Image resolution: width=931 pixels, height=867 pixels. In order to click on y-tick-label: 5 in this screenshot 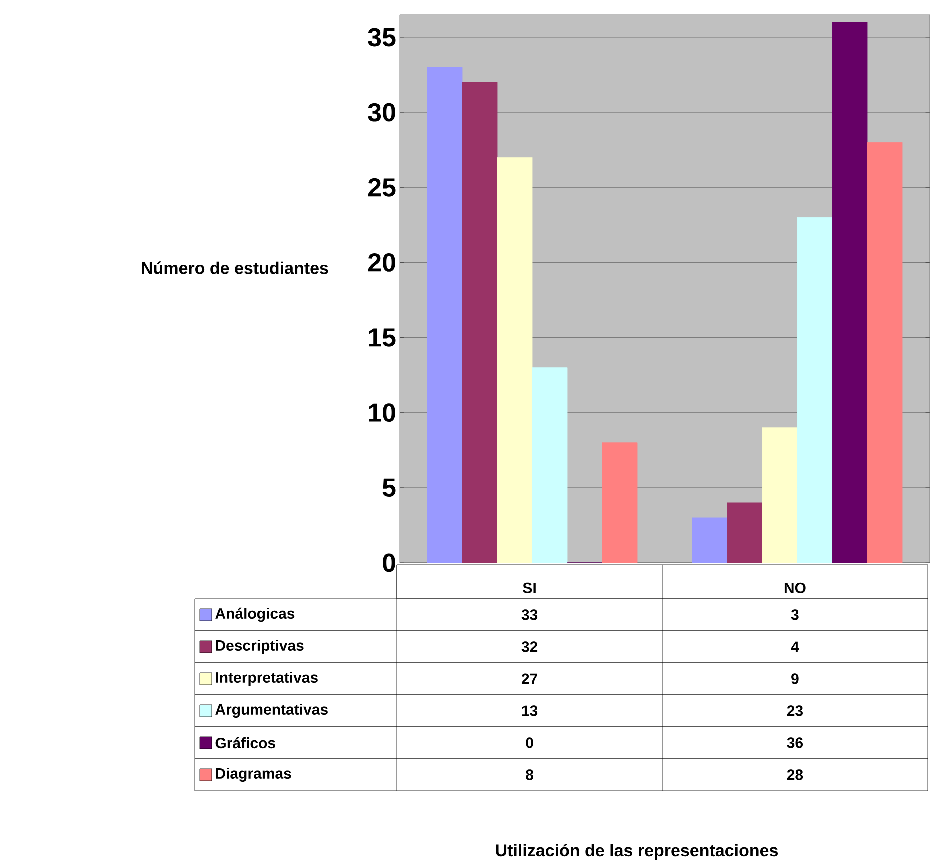, I will do `click(389, 487)`.